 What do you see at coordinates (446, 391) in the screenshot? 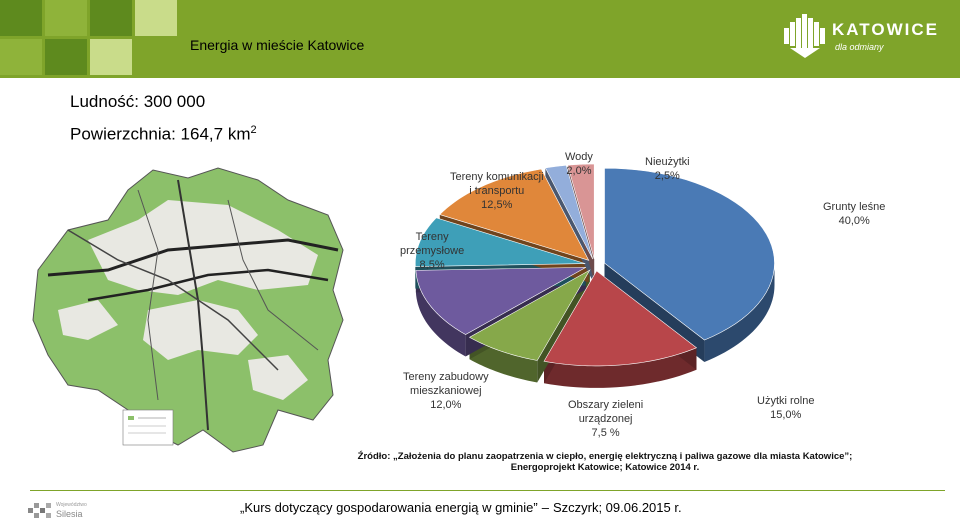
I see `pie-label-3: Tereny zabudowy mieszkaniowej 12,0%` at bounding box center [446, 391].